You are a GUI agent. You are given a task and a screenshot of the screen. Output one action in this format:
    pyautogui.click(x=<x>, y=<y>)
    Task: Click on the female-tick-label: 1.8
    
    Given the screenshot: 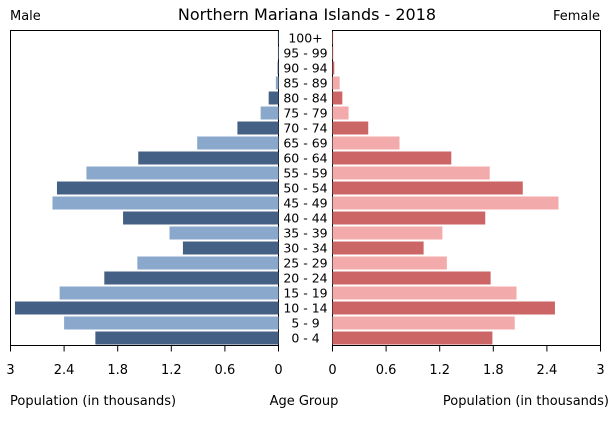 What is the action you would take?
    pyautogui.click(x=493, y=370)
    